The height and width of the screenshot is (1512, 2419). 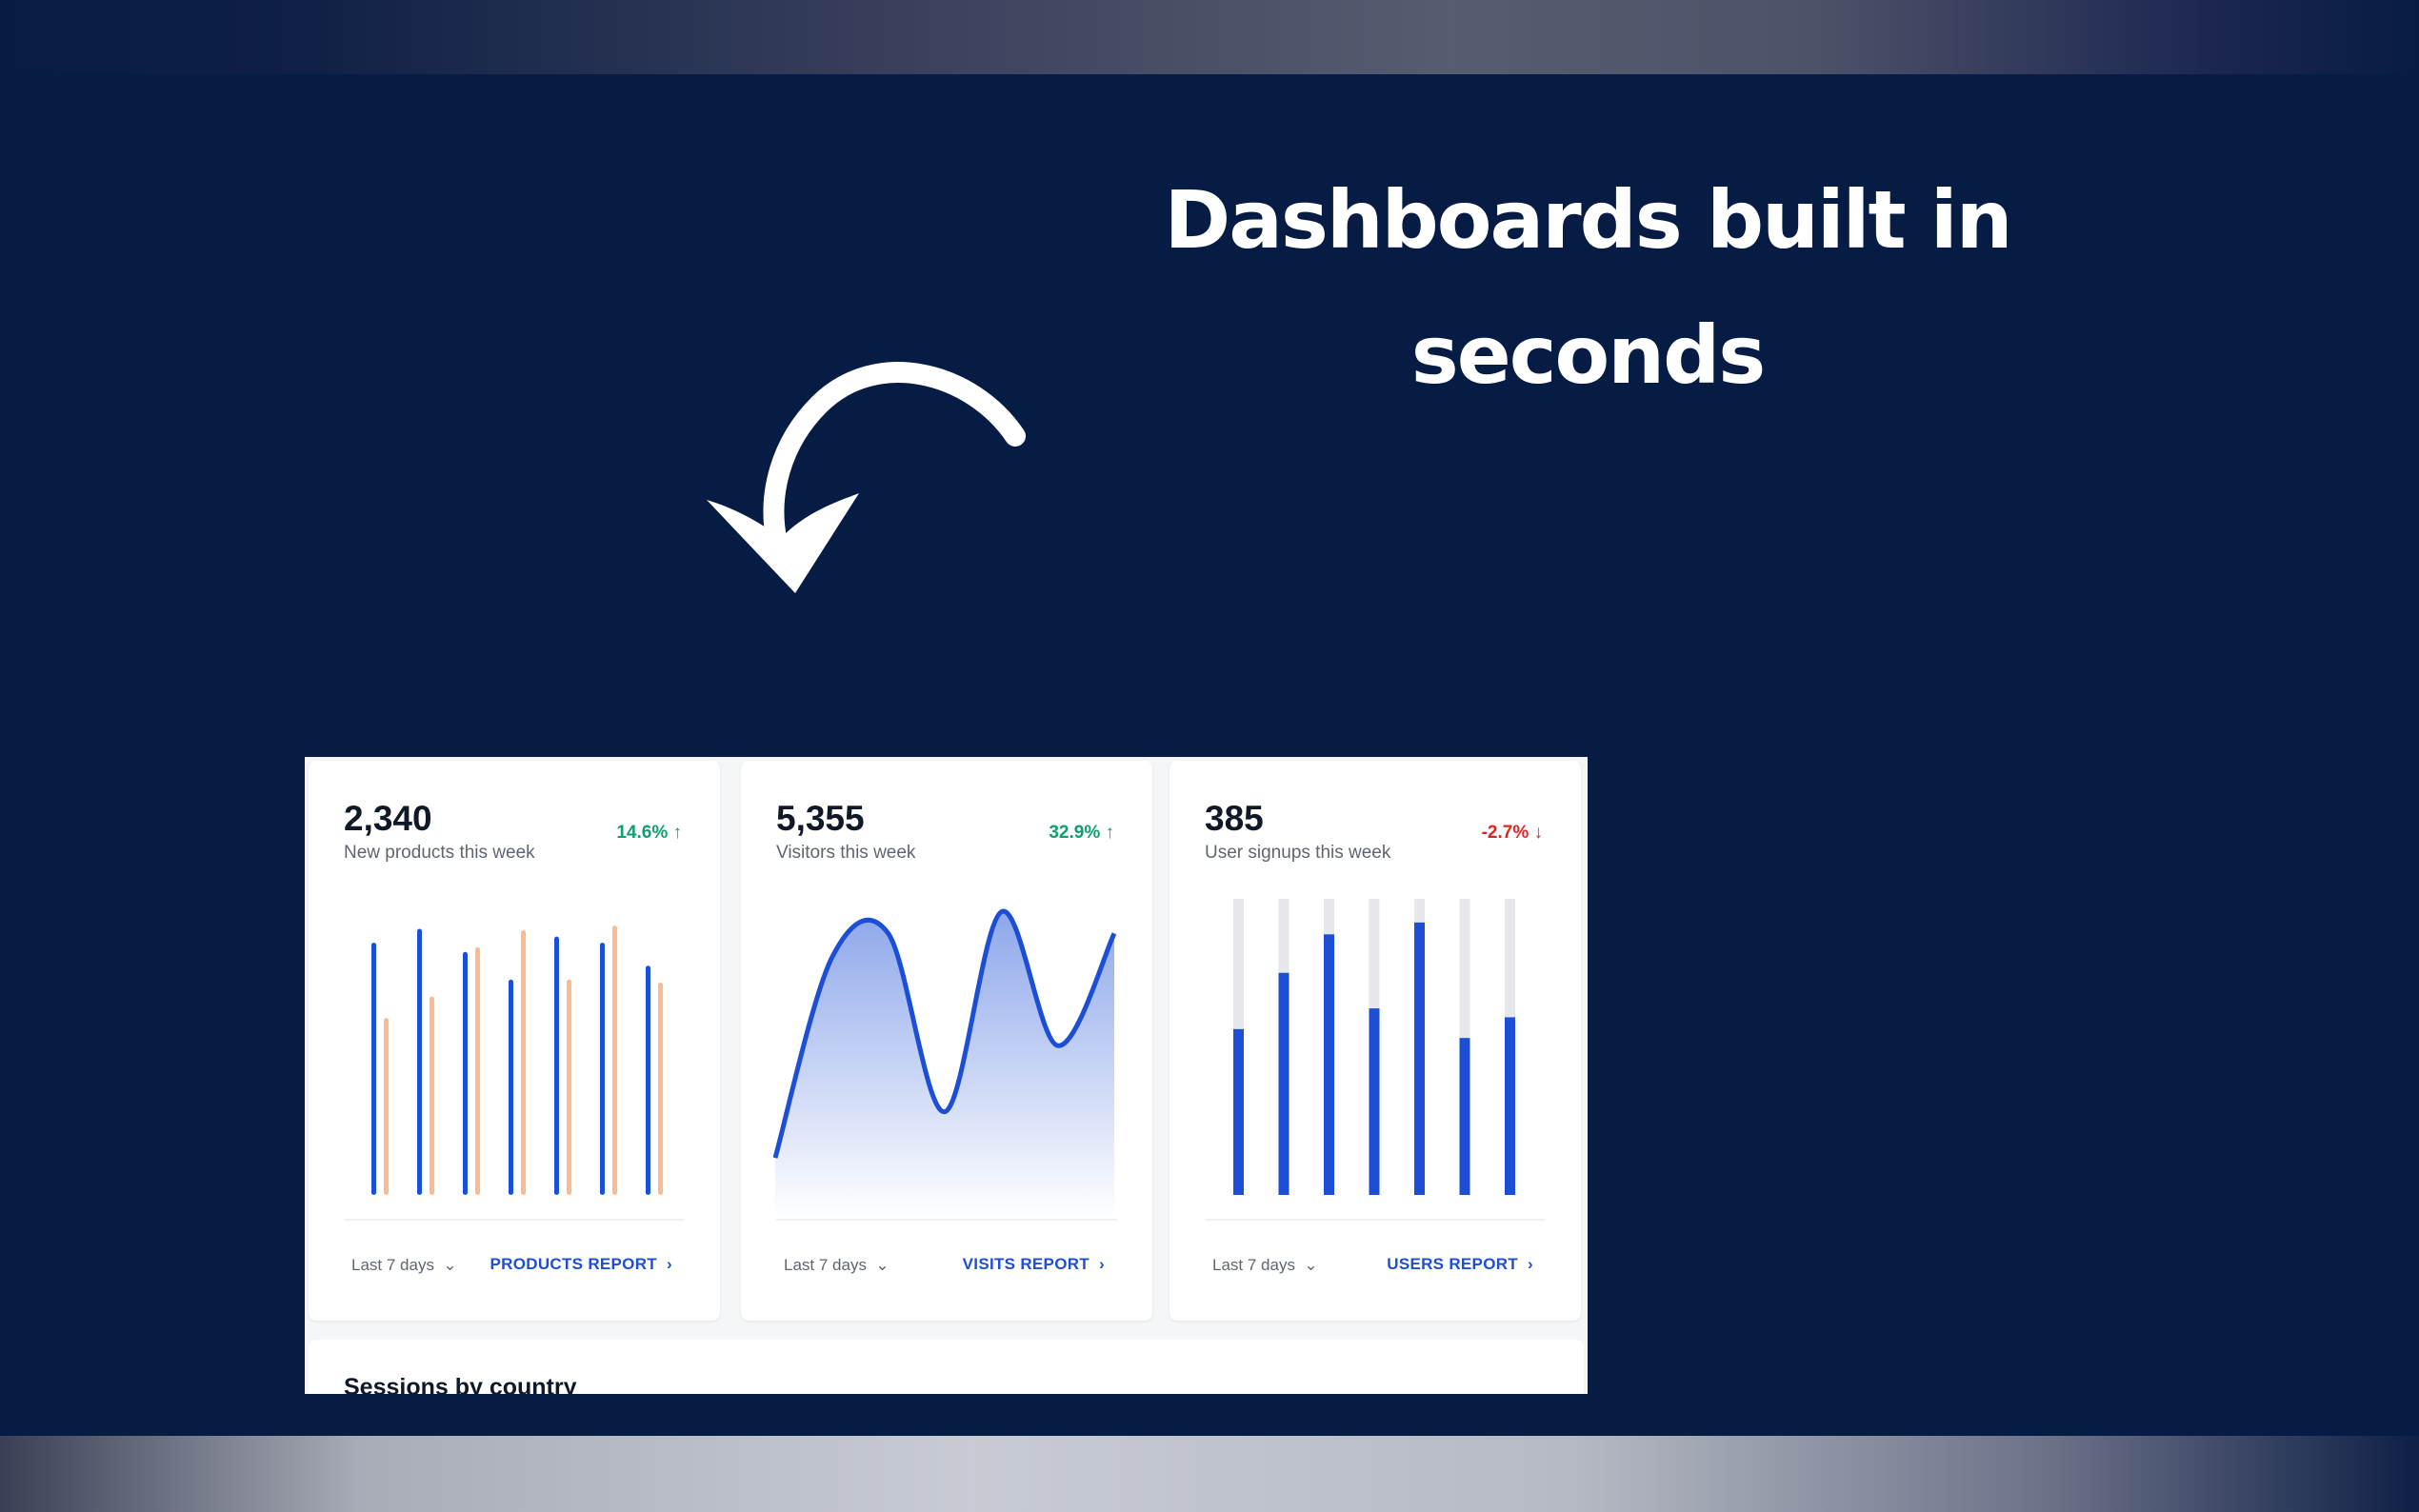 I want to click on card-value: 2,340, so click(x=388, y=818).